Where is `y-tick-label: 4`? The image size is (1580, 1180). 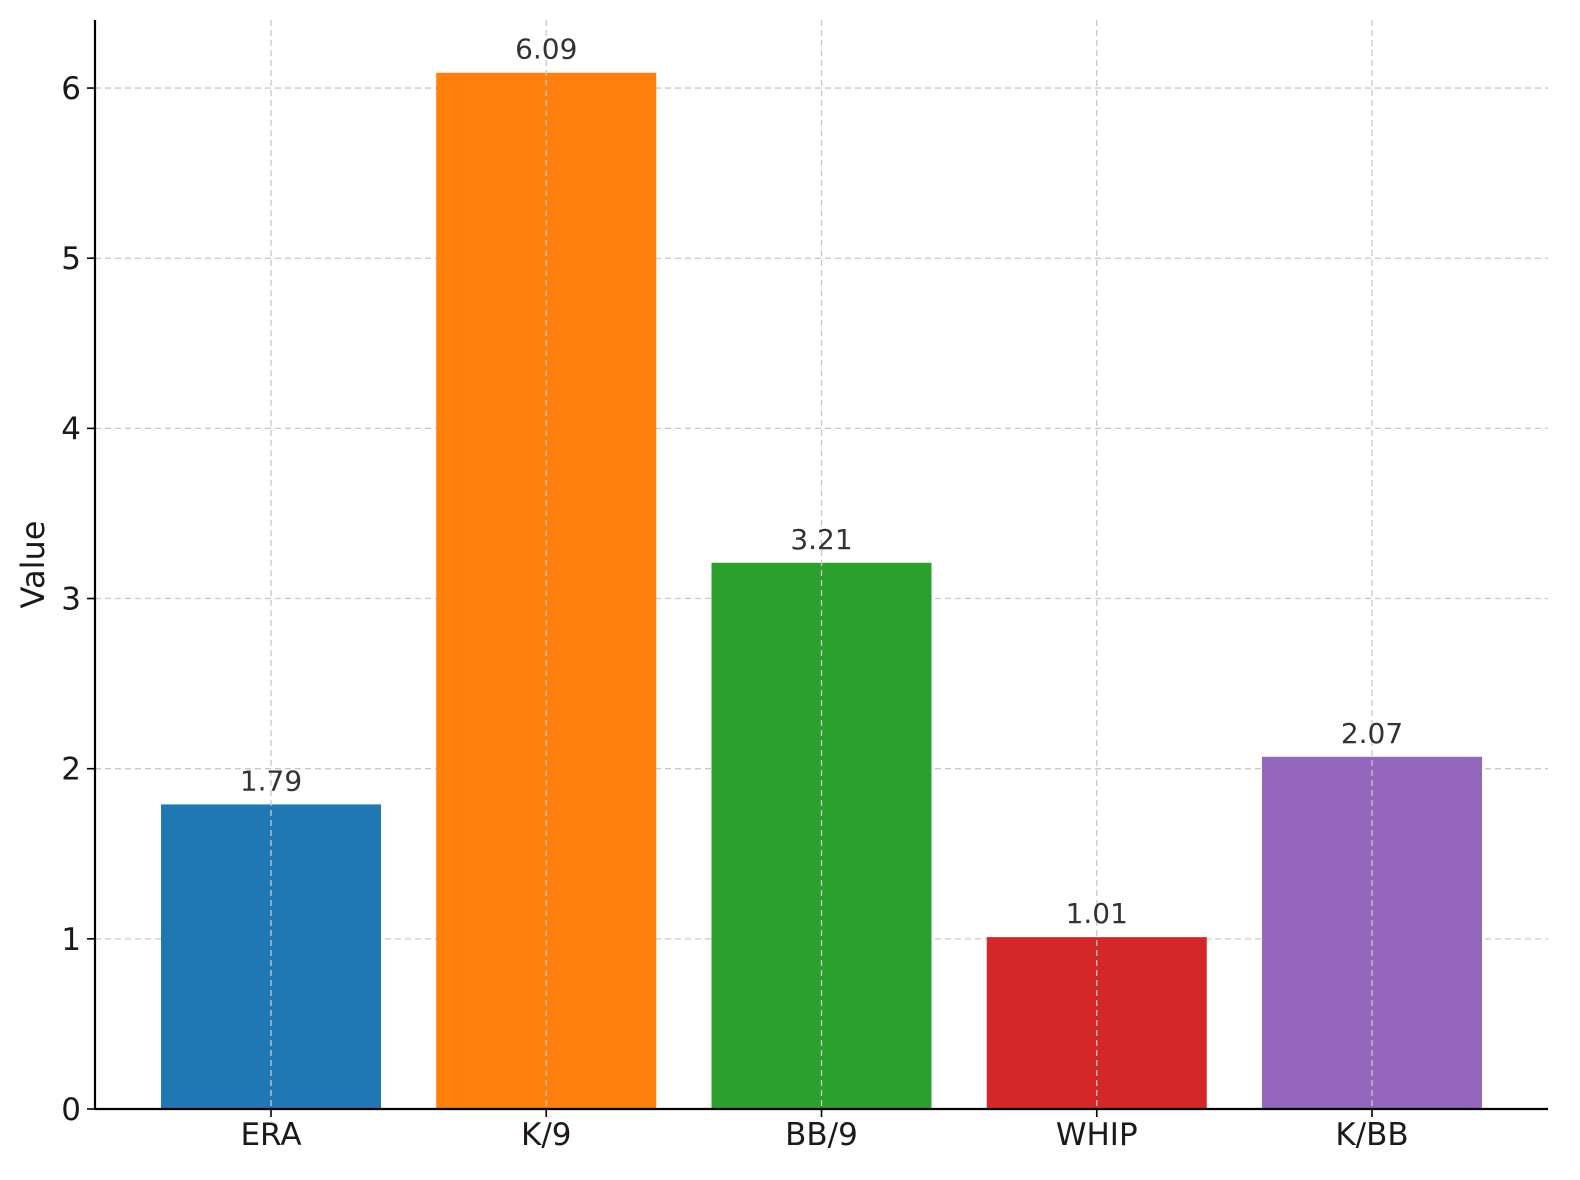
y-tick-label: 4 is located at coordinates (71, 429).